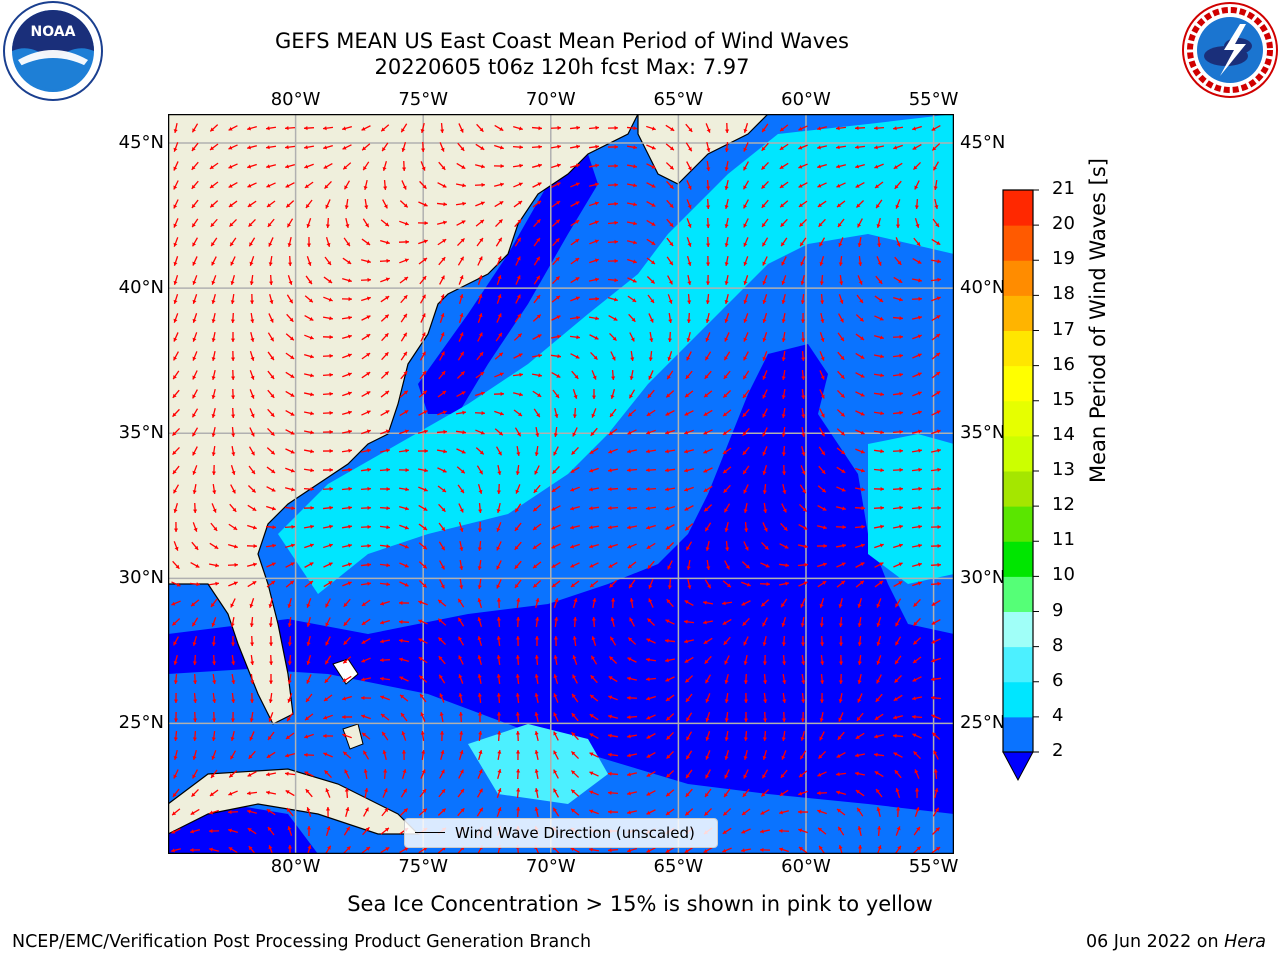 Image resolution: width=1280 pixels, height=960 pixels. I want to click on short-period-region-north, so click(508, 284).